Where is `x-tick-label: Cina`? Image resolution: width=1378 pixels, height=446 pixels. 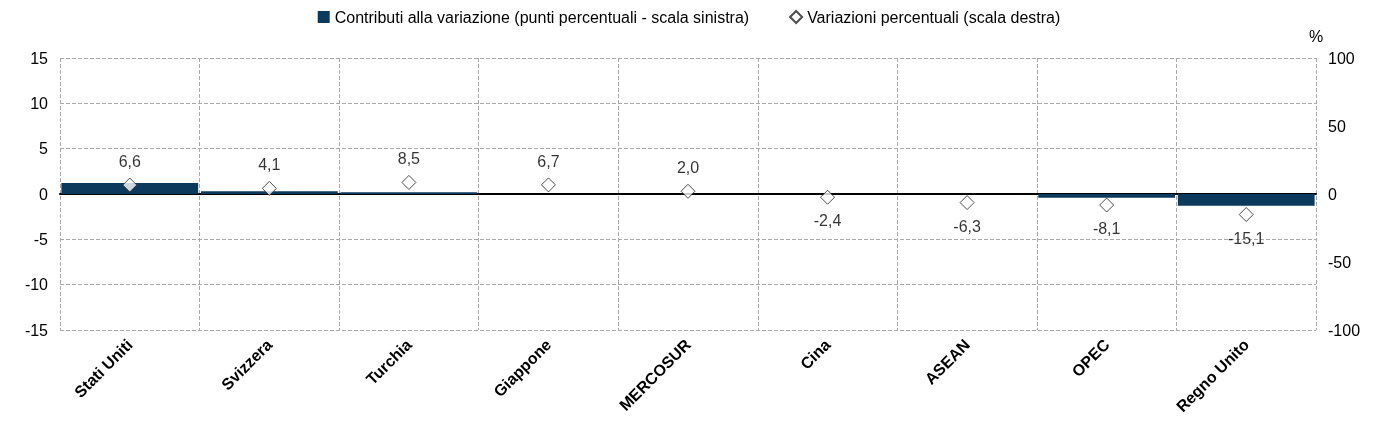
x-tick-label: Cina is located at coordinates (815, 354).